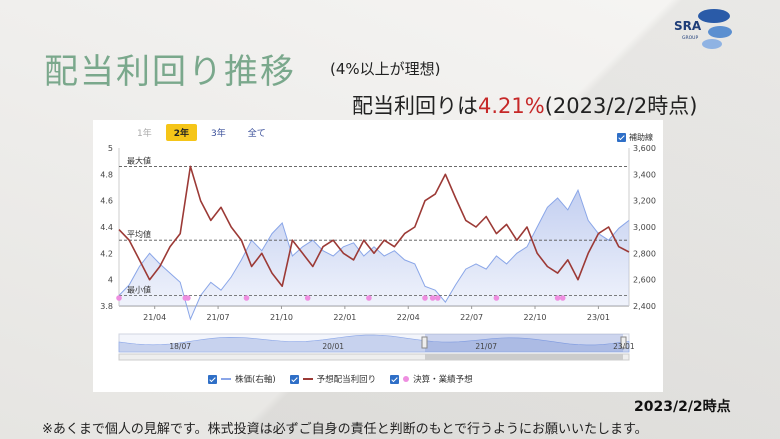 The height and width of the screenshot is (439, 780). What do you see at coordinates (144, 134) in the screenshot?
I see `range-1y-button: 1年` at bounding box center [144, 134].